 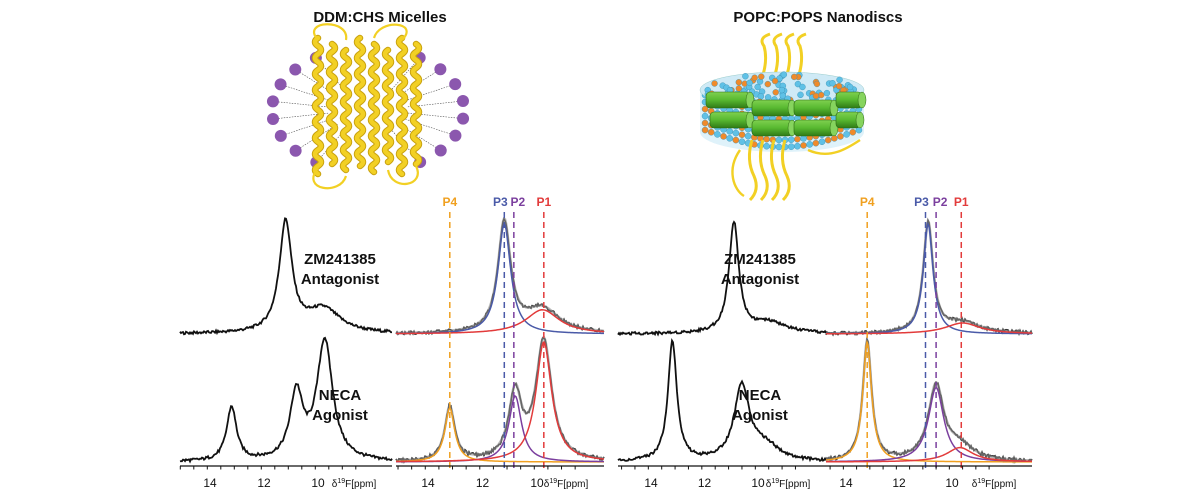 I want to click on experimental-spectrum-ago, so click(x=929, y=400).